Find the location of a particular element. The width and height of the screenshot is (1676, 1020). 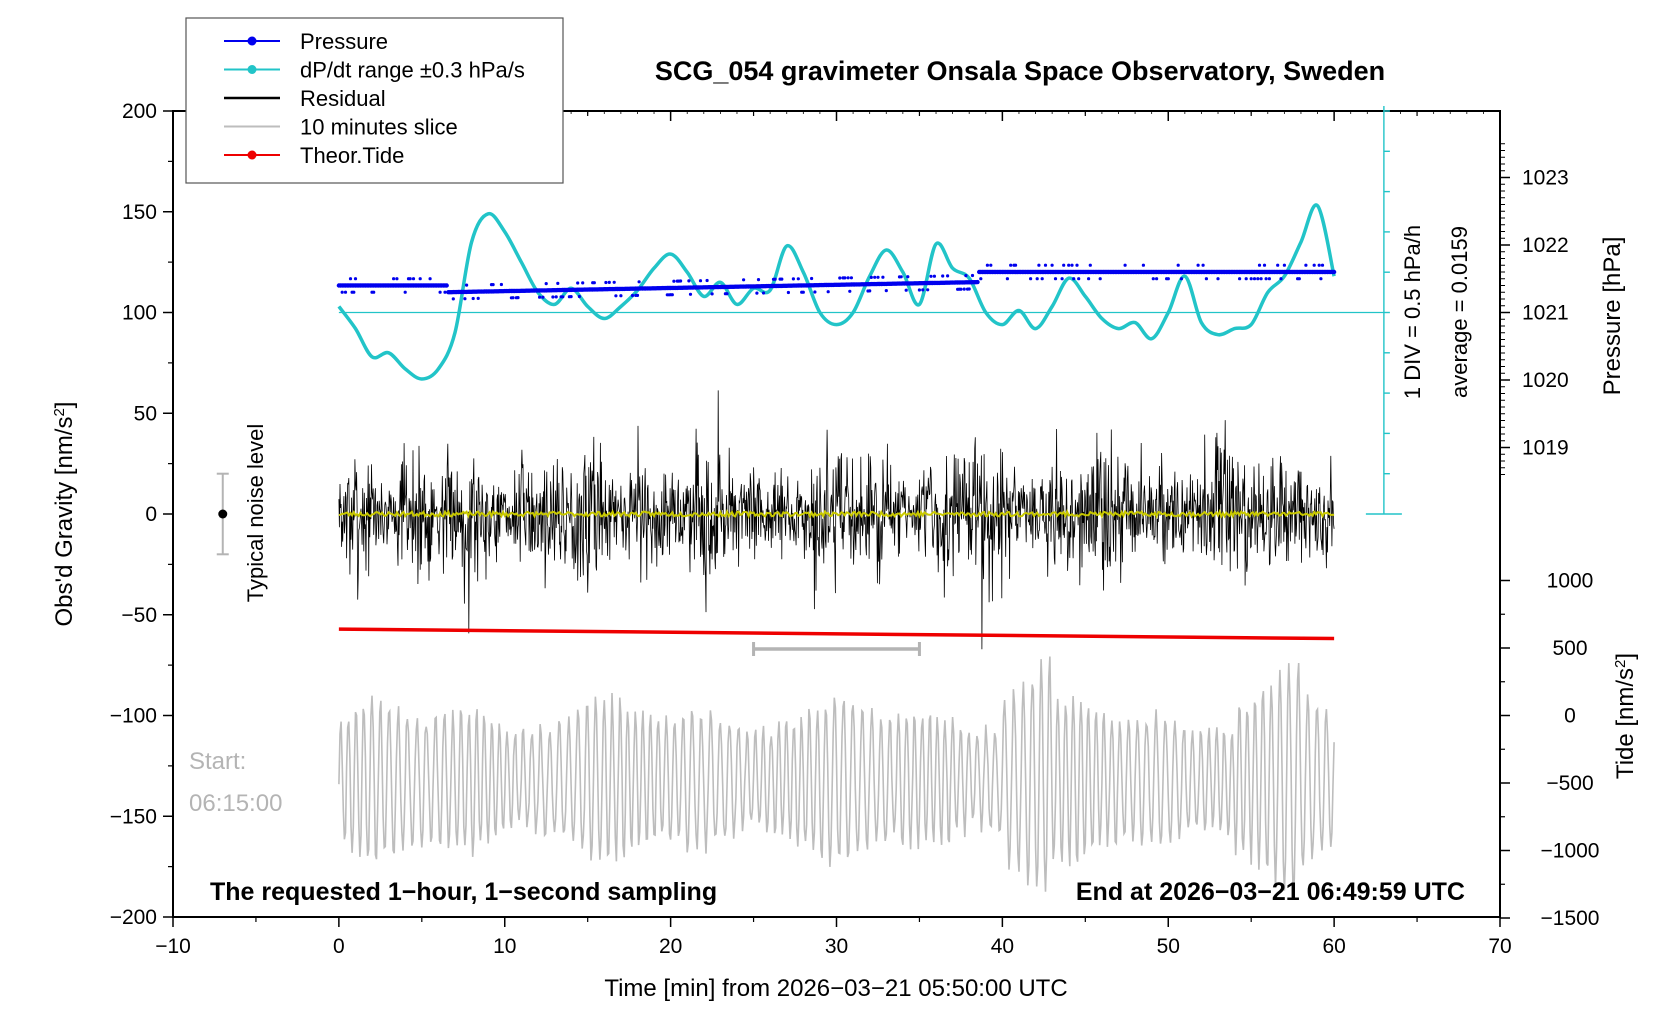

tide-series is located at coordinates (836, 634).